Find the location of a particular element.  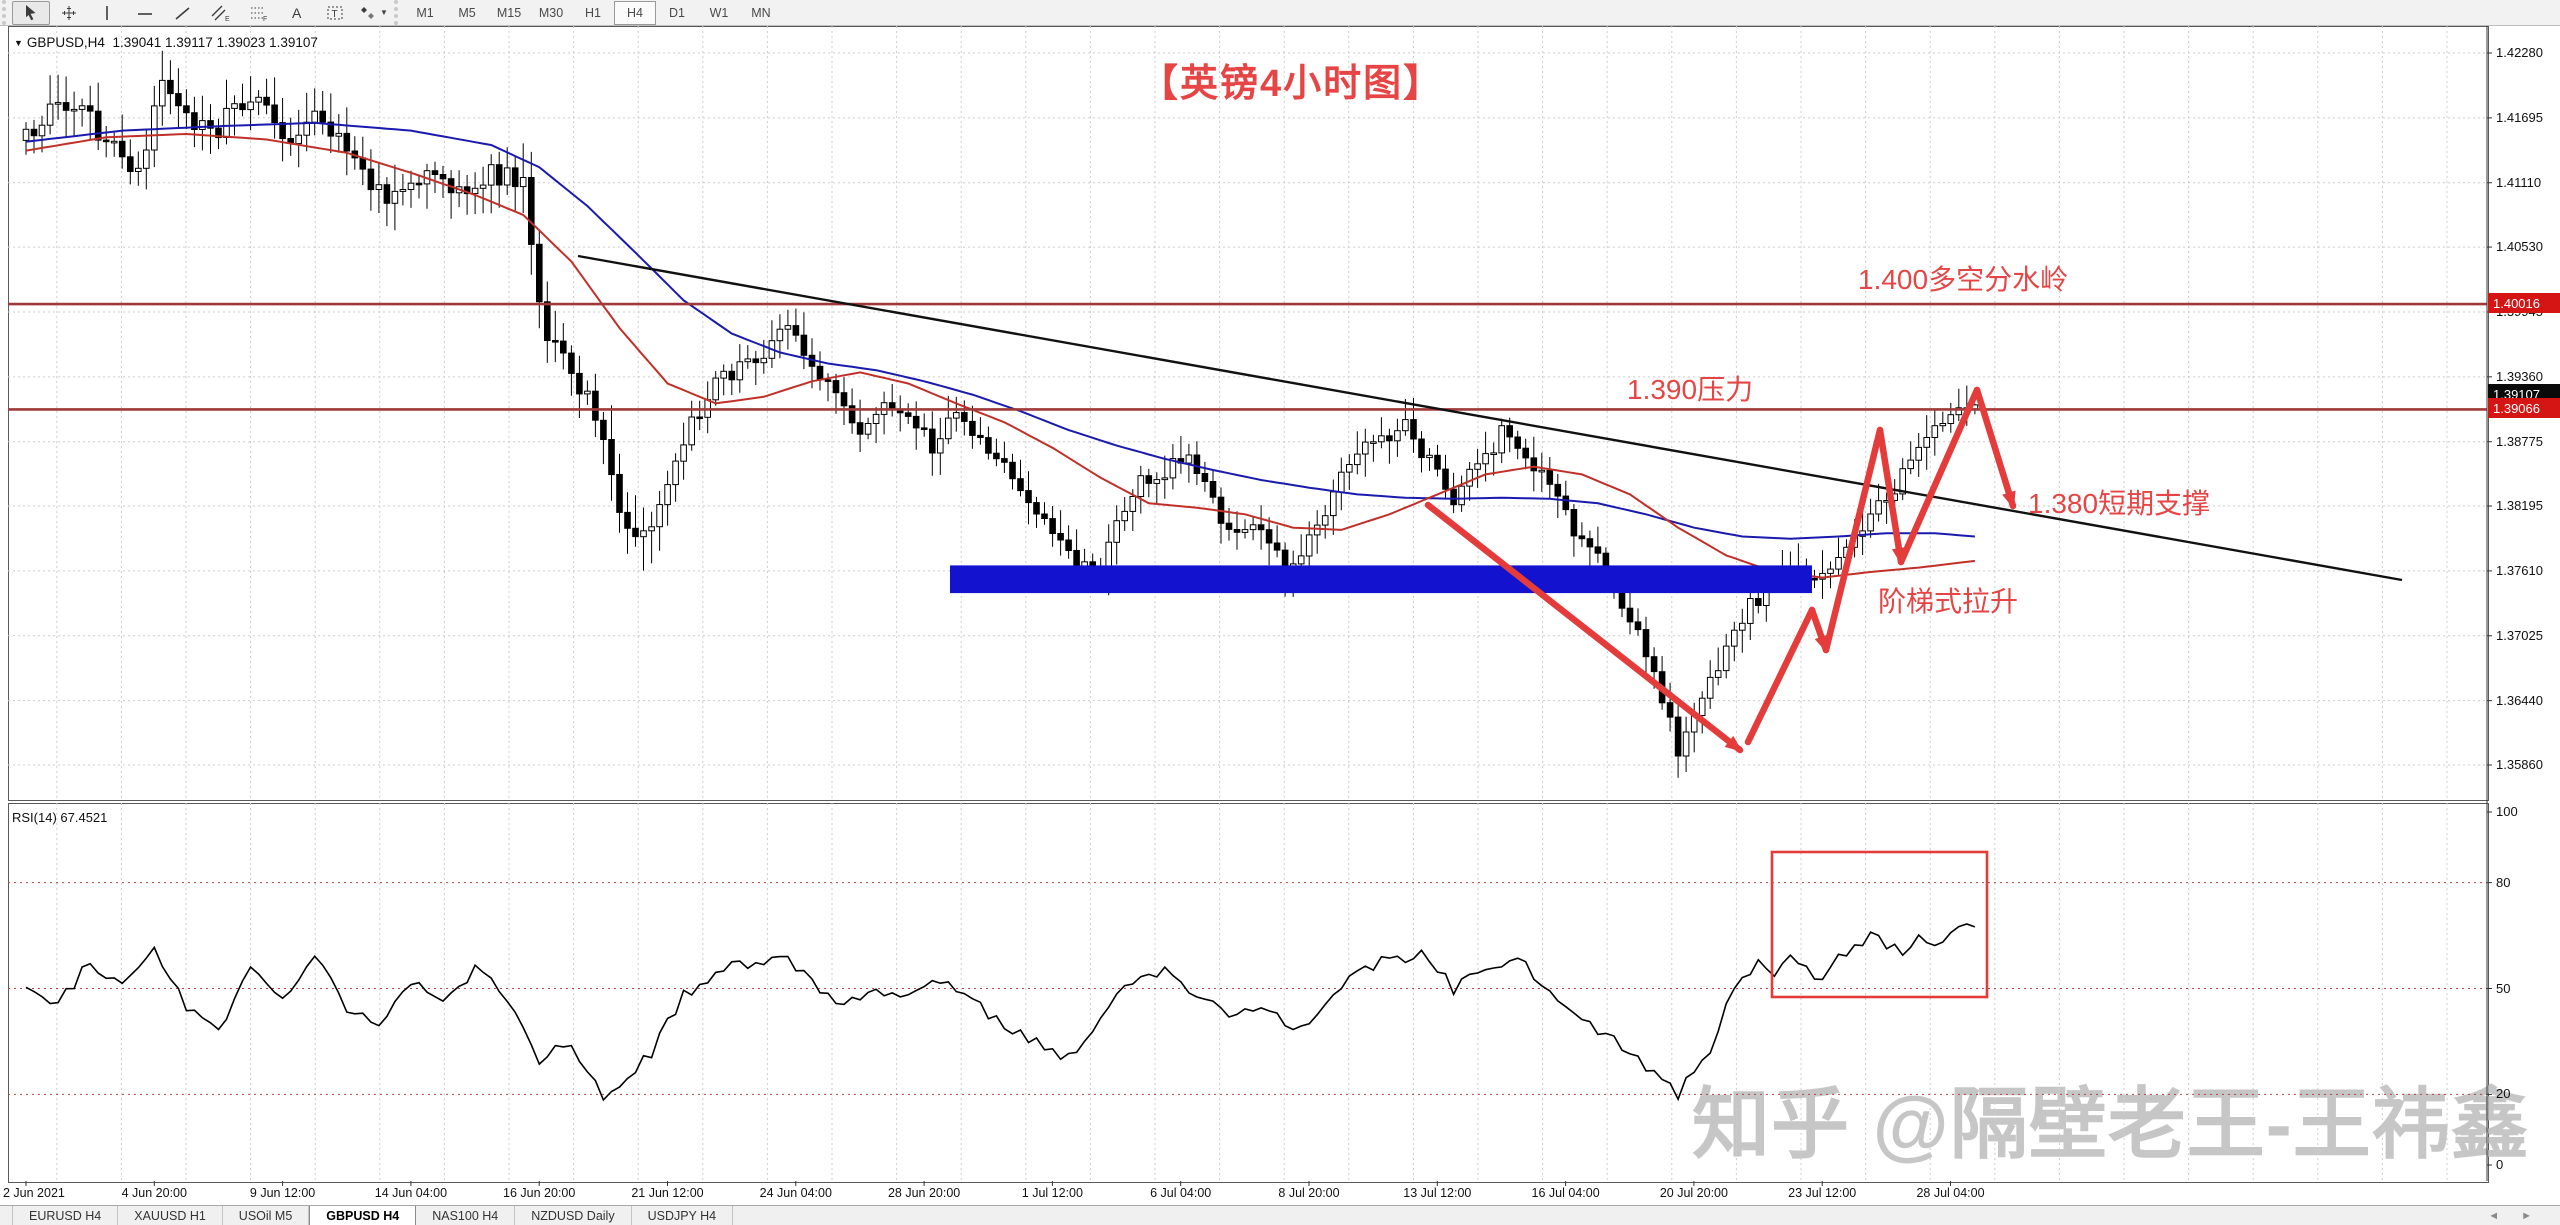

text-tool-button: A is located at coordinates (297, 13).